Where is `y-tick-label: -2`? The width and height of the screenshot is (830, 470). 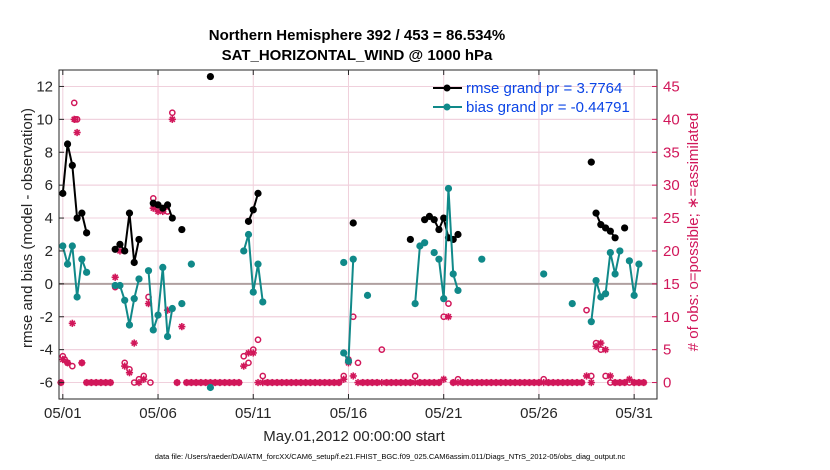
y-tick-label: -2 is located at coordinates (46, 317).